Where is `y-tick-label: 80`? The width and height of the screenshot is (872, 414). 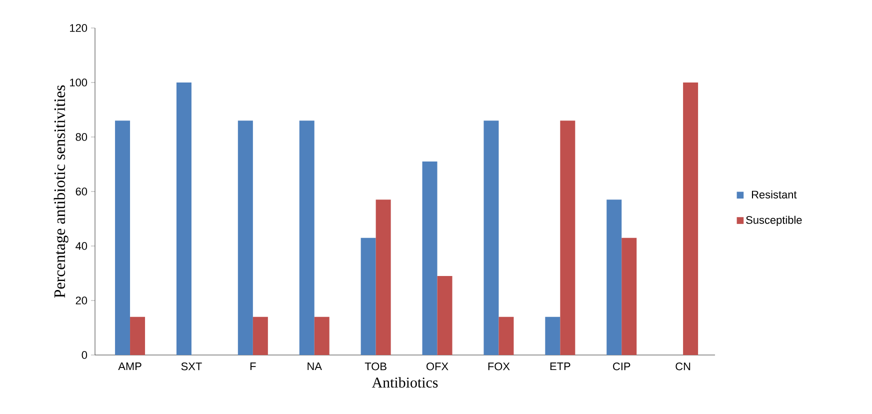
y-tick-label: 80 is located at coordinates (82, 137).